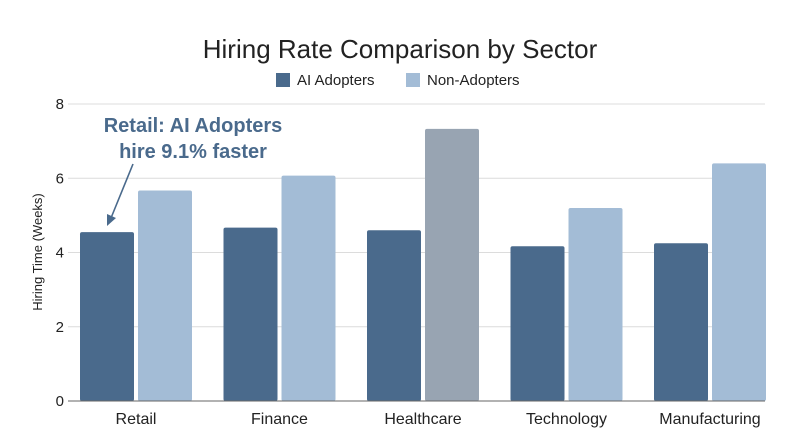 This screenshot has height=447, width=800. Describe the element at coordinates (165, 295) in the screenshot. I see `bar-retail-non-adopters` at that location.